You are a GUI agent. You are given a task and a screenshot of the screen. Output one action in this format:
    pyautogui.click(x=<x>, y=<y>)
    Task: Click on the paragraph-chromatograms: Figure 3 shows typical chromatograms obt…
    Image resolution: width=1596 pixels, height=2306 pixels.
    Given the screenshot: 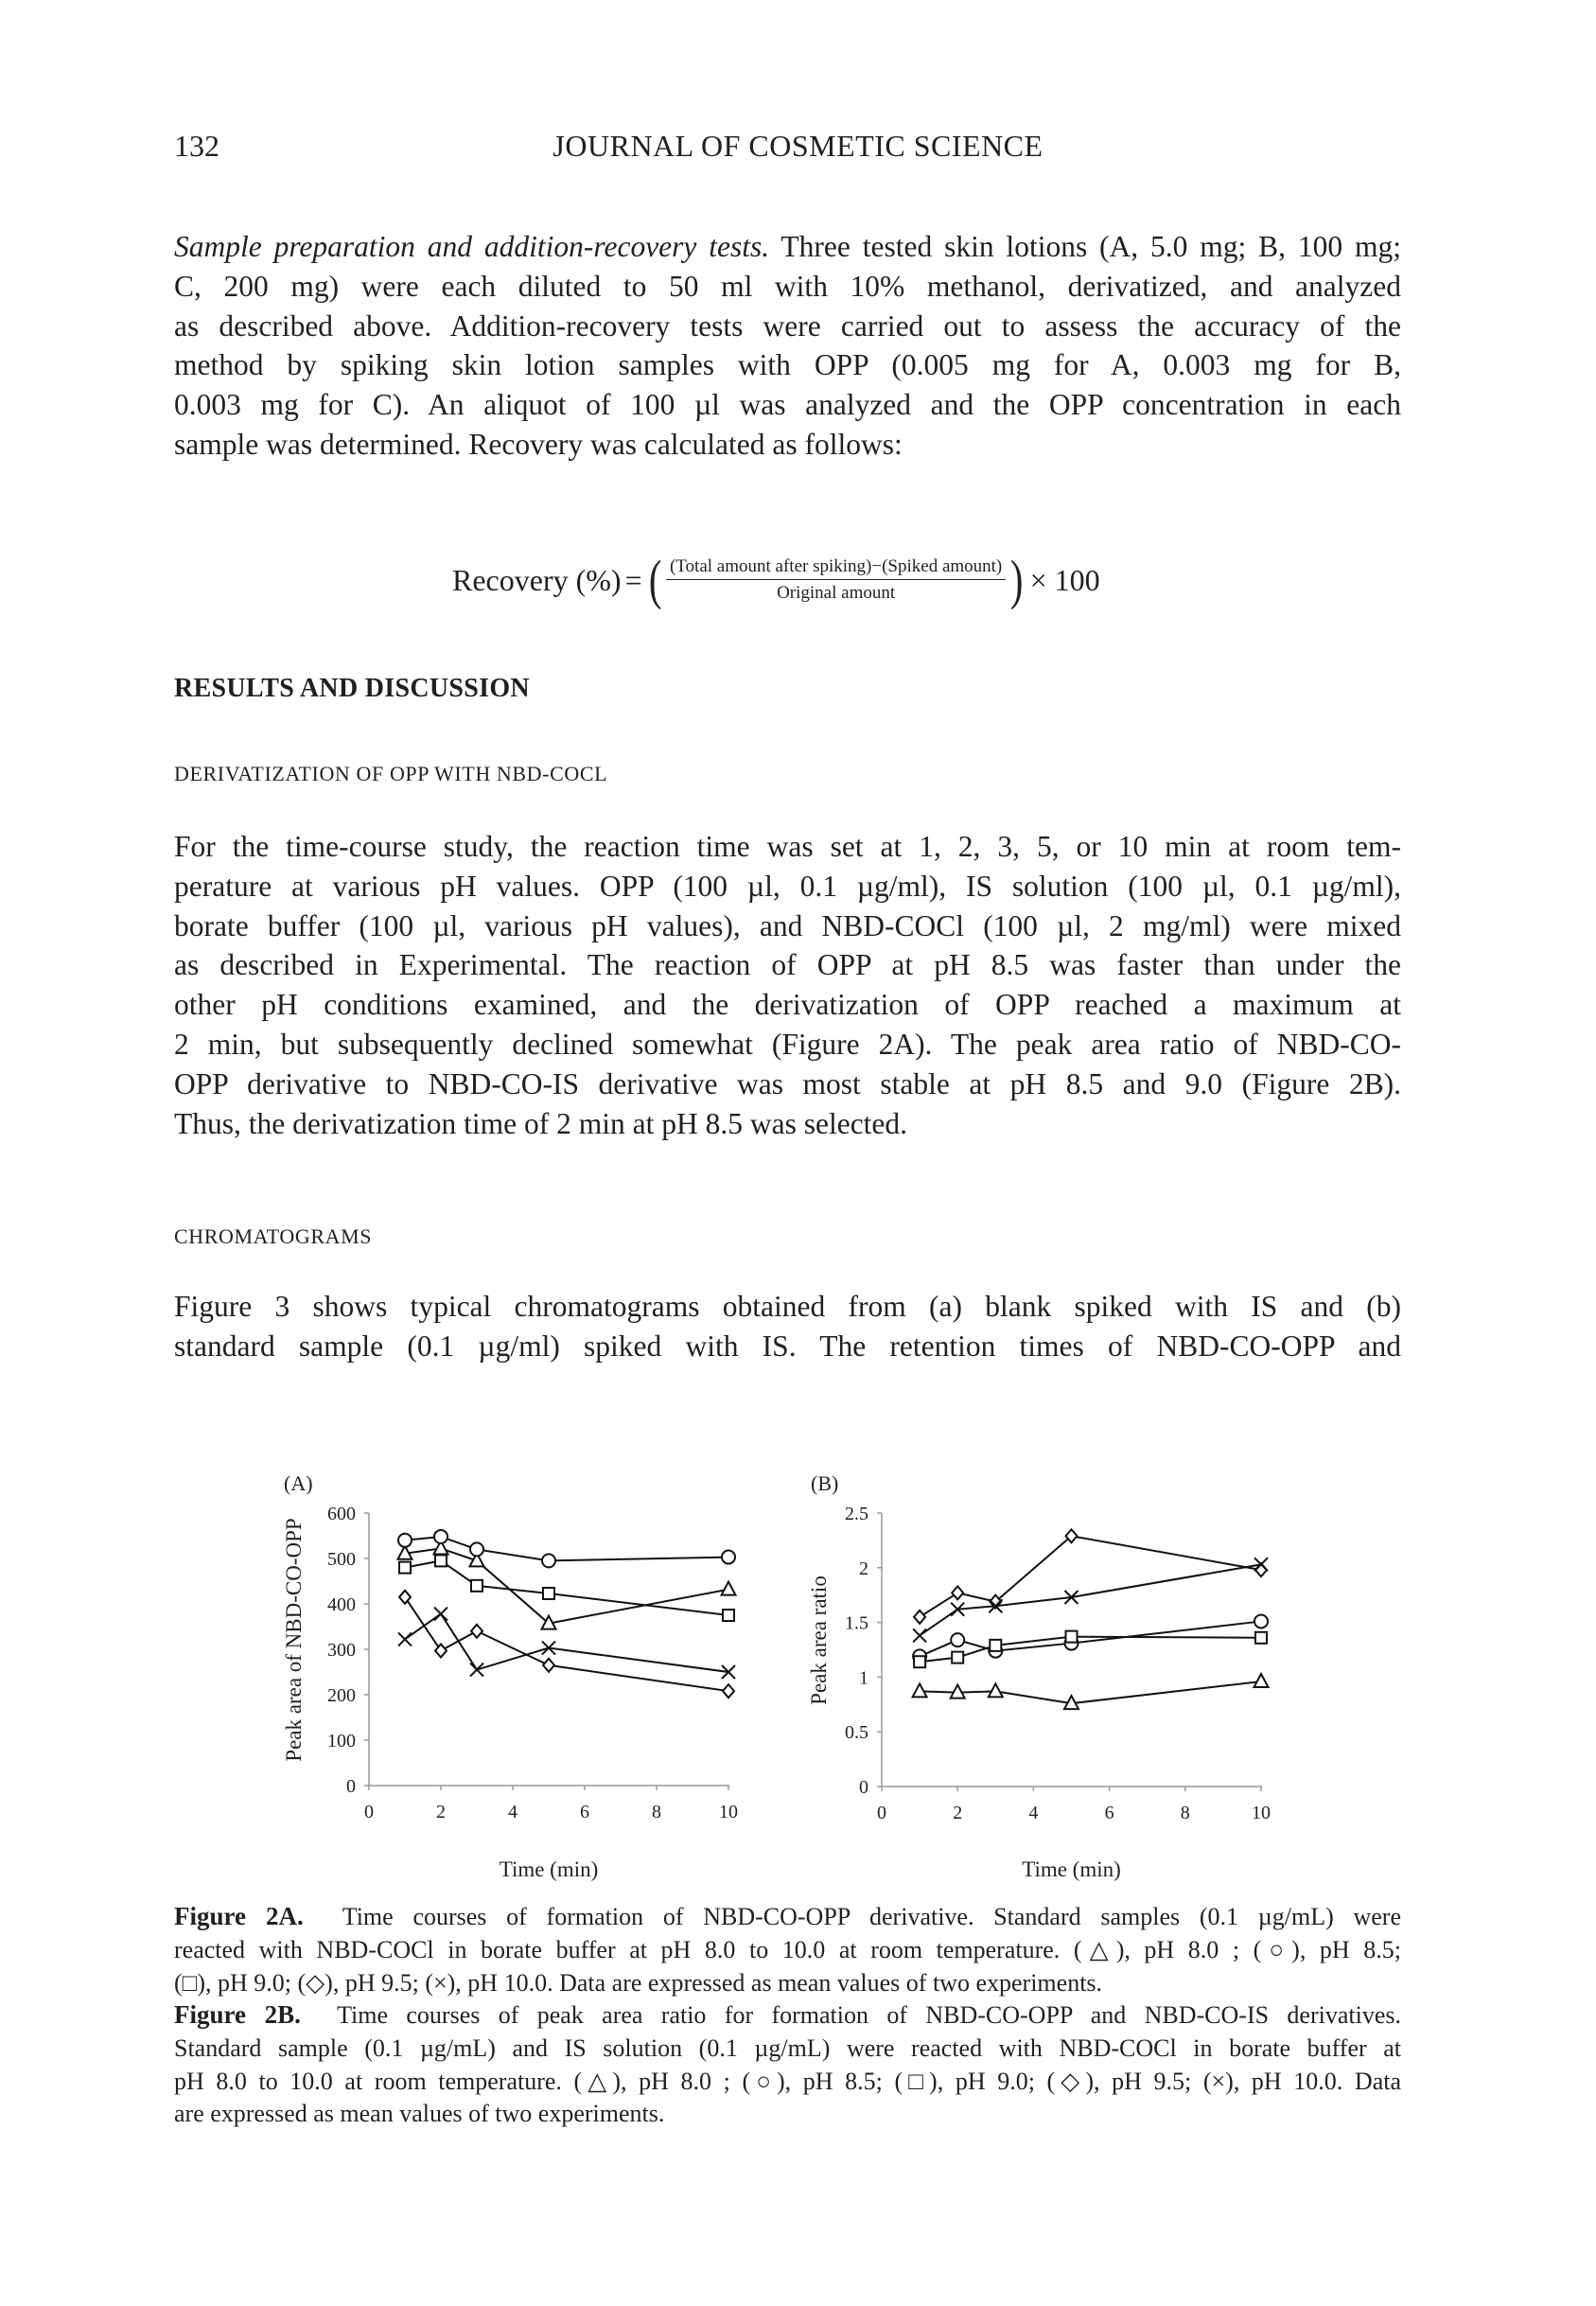 What is the action you would take?
    pyautogui.click(x=787, y=1326)
    